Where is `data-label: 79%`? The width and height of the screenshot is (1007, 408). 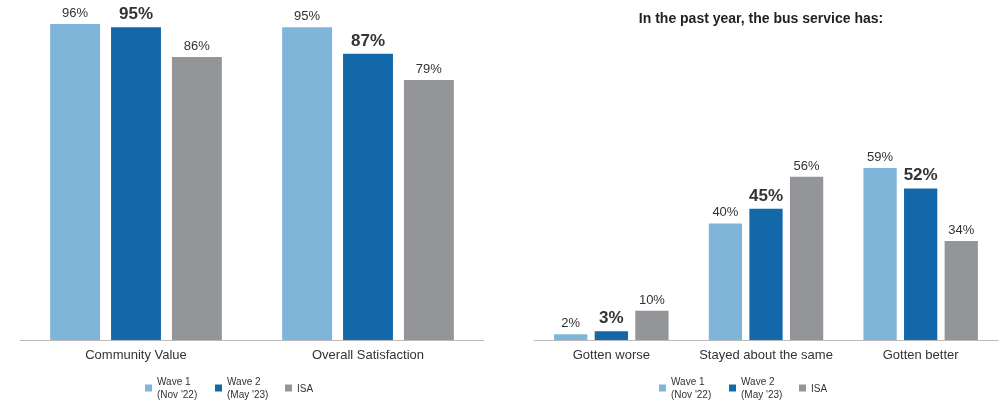
data-label: 79% is located at coordinates (429, 68).